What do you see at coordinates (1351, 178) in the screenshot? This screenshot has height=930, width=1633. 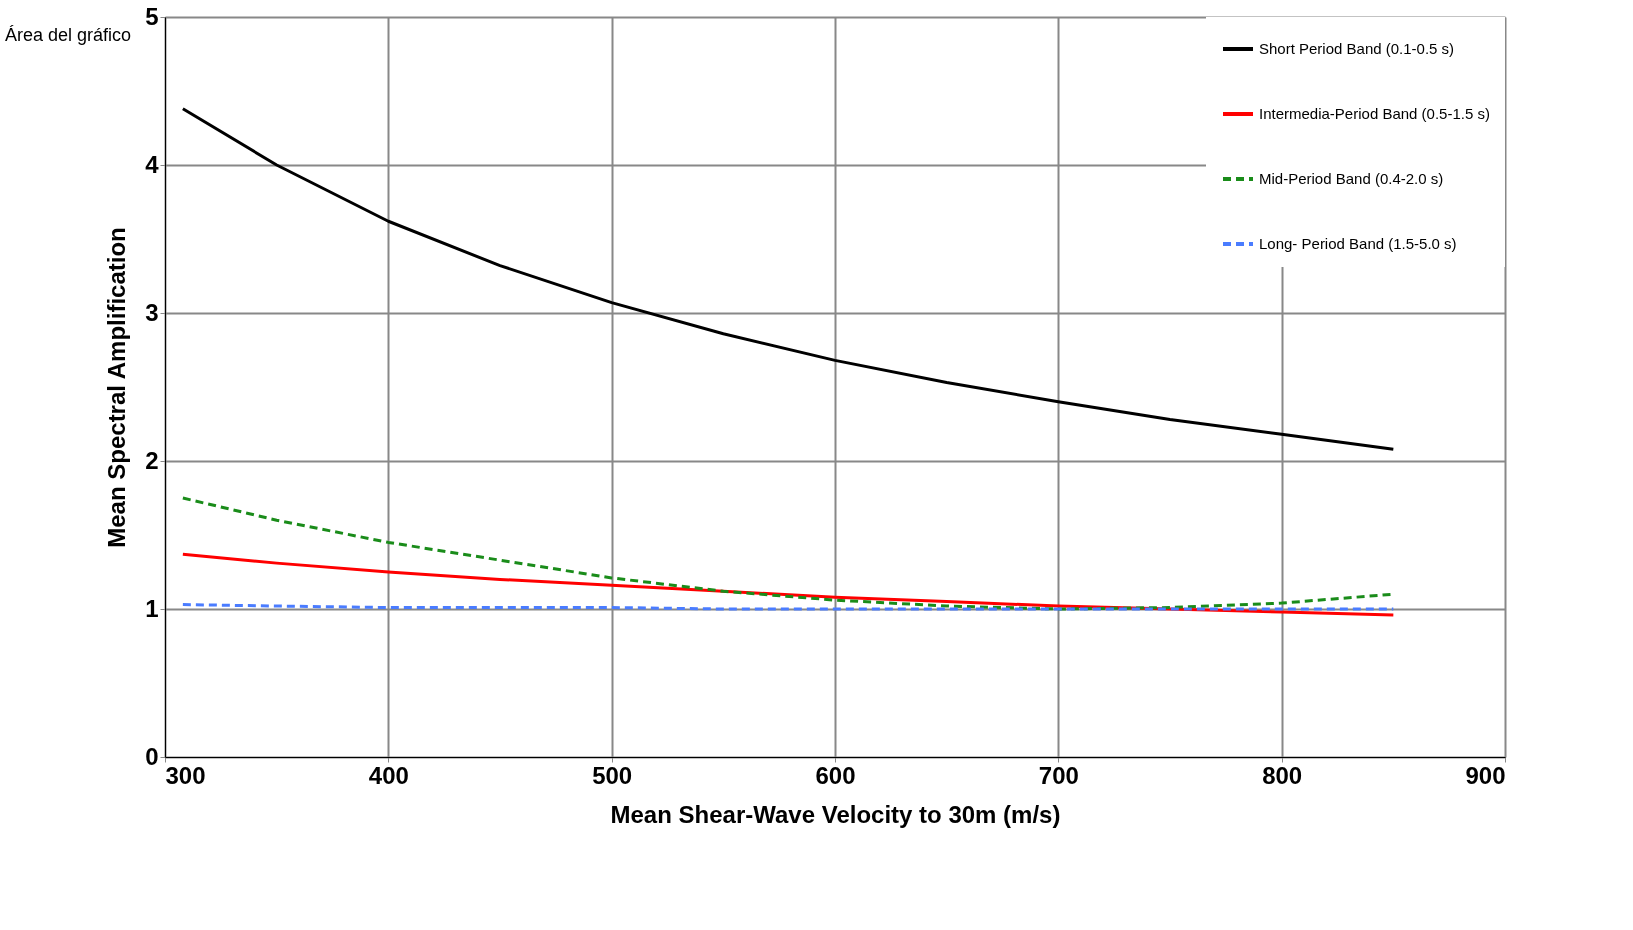 I see `legend-label: Mid-Period Band (0.4-2.0 s)` at bounding box center [1351, 178].